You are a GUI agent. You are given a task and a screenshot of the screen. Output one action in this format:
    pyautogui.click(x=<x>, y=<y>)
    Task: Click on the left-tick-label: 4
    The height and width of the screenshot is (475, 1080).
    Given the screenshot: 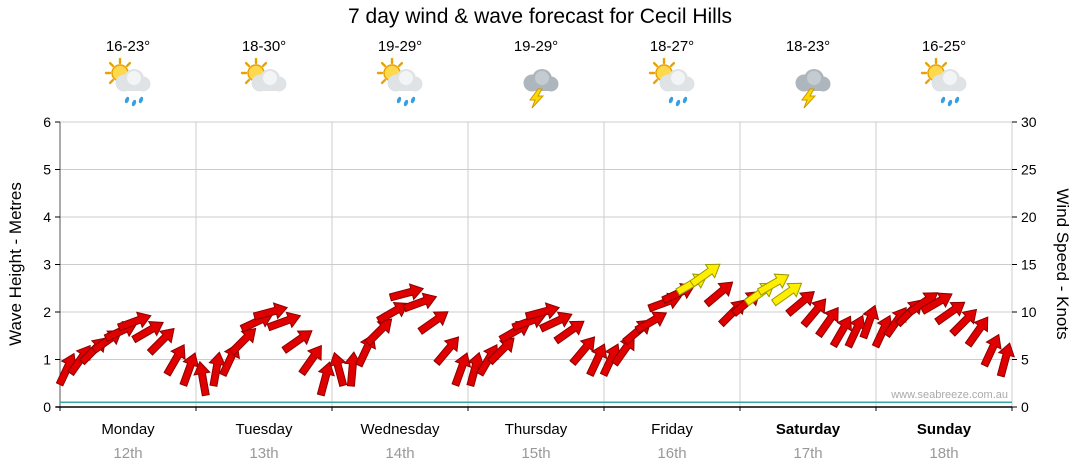 What is the action you would take?
    pyautogui.click(x=47, y=217)
    